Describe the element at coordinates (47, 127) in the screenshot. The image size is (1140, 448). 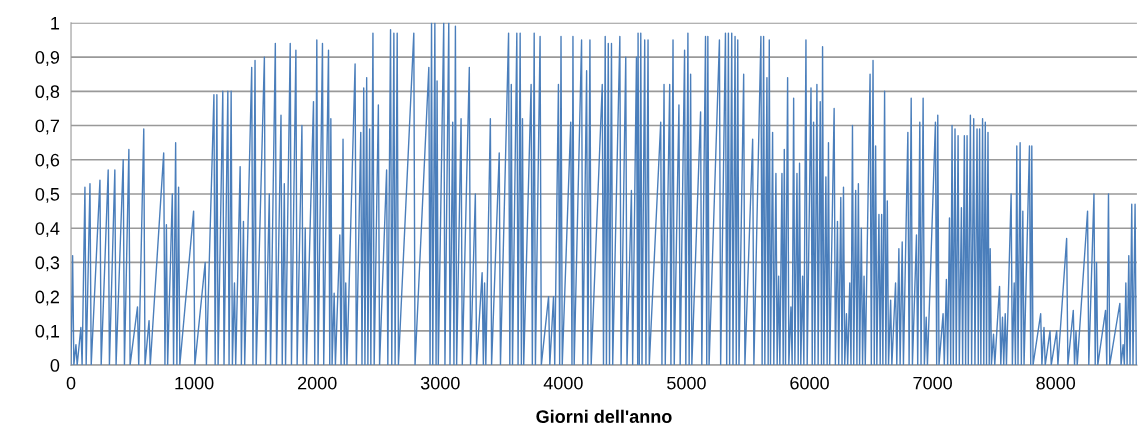
I see `y-tick-label: 0,7` at that location.